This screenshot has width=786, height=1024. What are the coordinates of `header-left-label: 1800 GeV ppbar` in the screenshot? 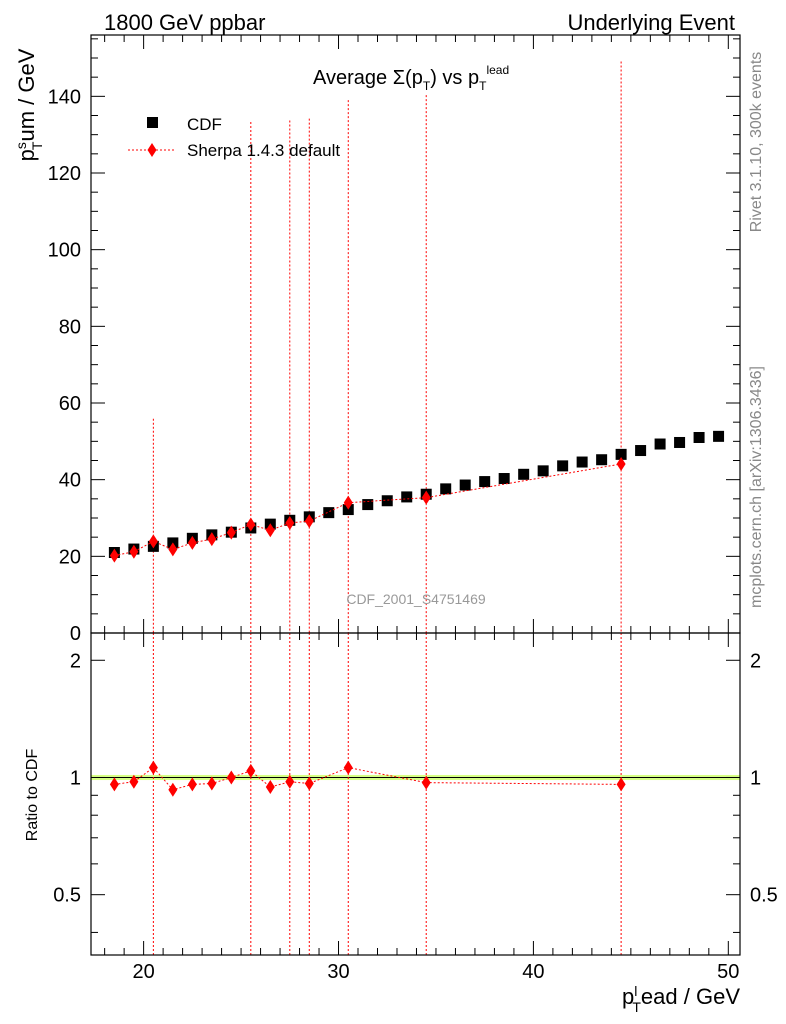 It's located at (184, 22).